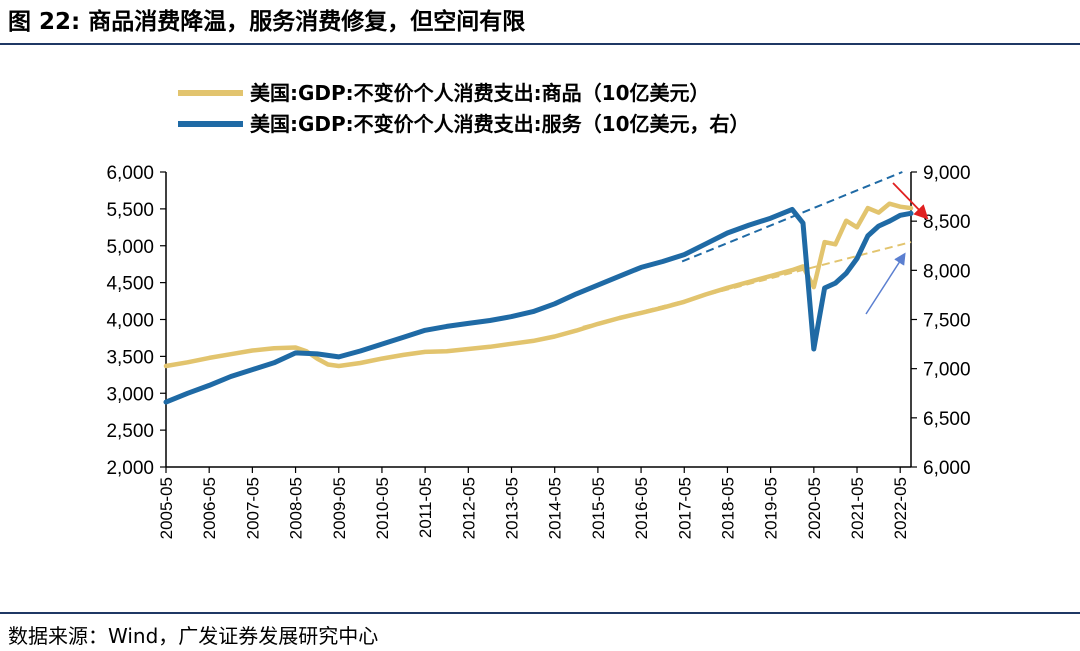  Describe the element at coordinates (130, 173) in the screenshot. I see `y-left-tick-label: 6,000` at that location.